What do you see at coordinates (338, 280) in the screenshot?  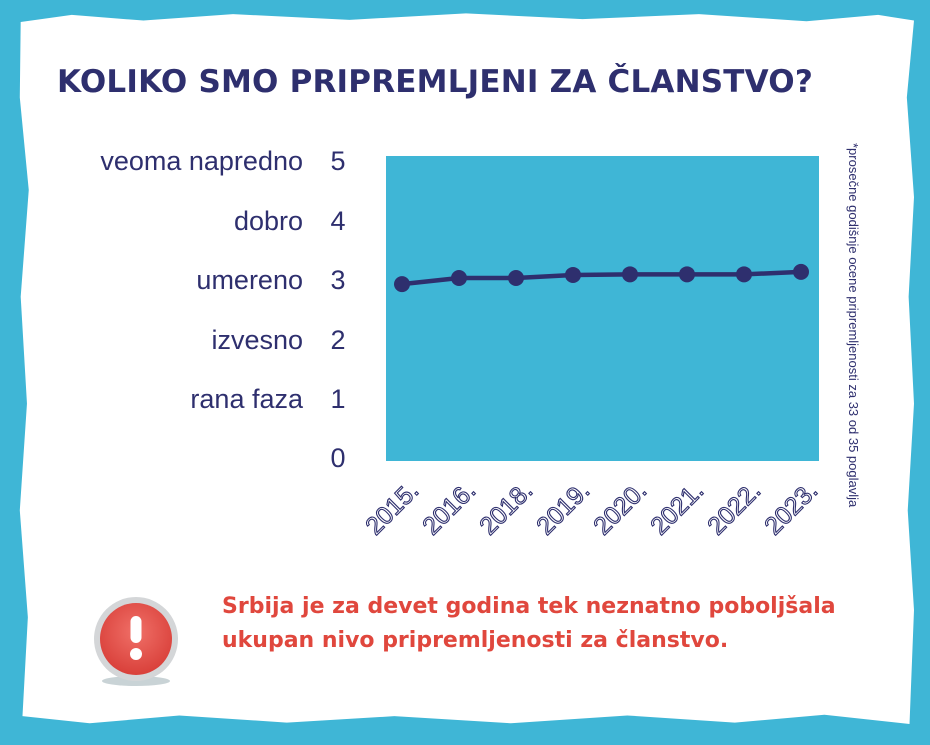 I see `y-tick-label-3: 3` at bounding box center [338, 280].